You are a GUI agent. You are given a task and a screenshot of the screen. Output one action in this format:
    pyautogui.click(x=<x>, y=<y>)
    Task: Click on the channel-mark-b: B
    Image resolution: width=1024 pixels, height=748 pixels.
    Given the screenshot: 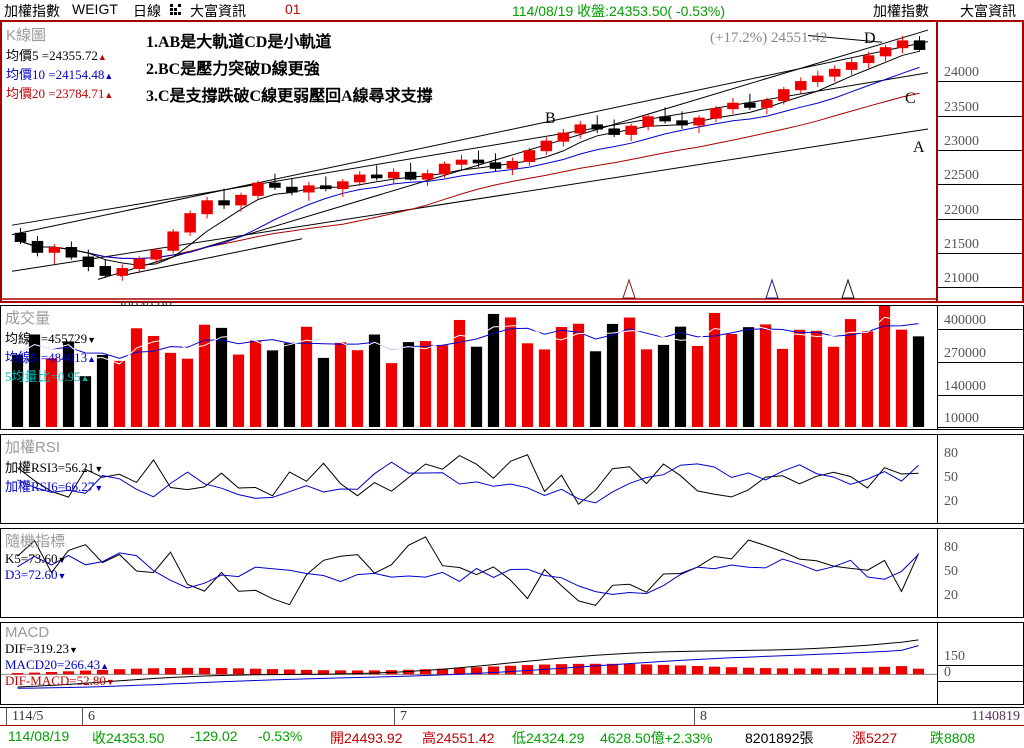 What is the action you would take?
    pyautogui.click(x=550, y=118)
    